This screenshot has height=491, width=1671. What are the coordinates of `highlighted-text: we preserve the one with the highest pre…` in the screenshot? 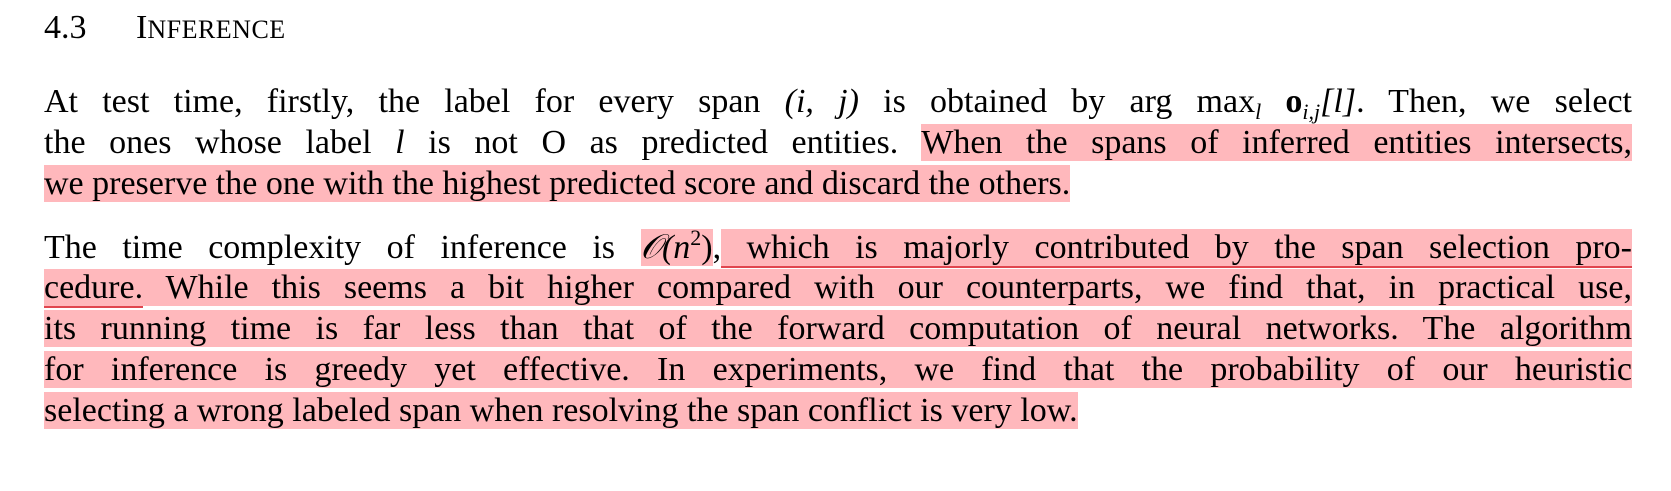 It's located at (557, 183).